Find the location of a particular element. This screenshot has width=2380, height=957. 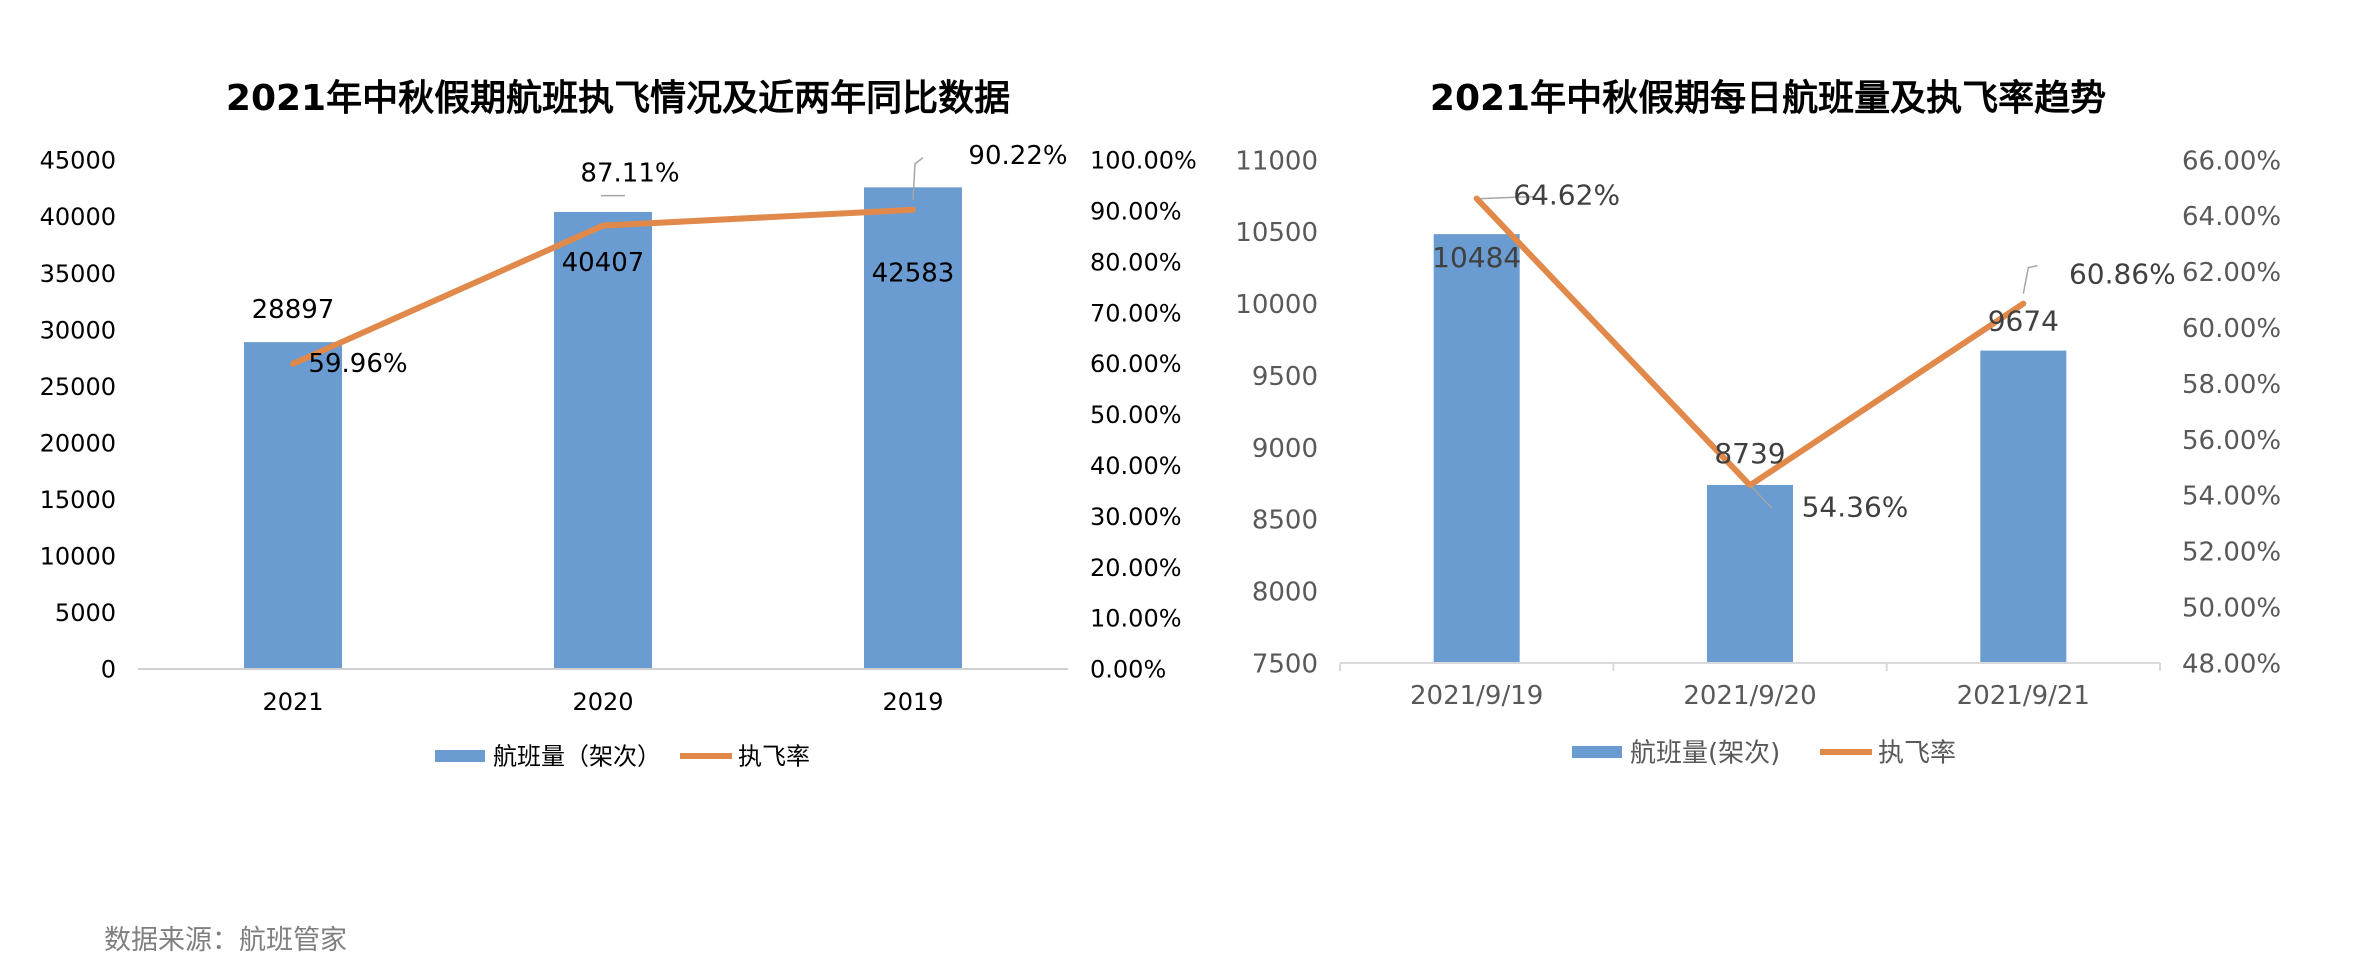

y-right-tick-label: 54.00% is located at coordinates (2231, 497).